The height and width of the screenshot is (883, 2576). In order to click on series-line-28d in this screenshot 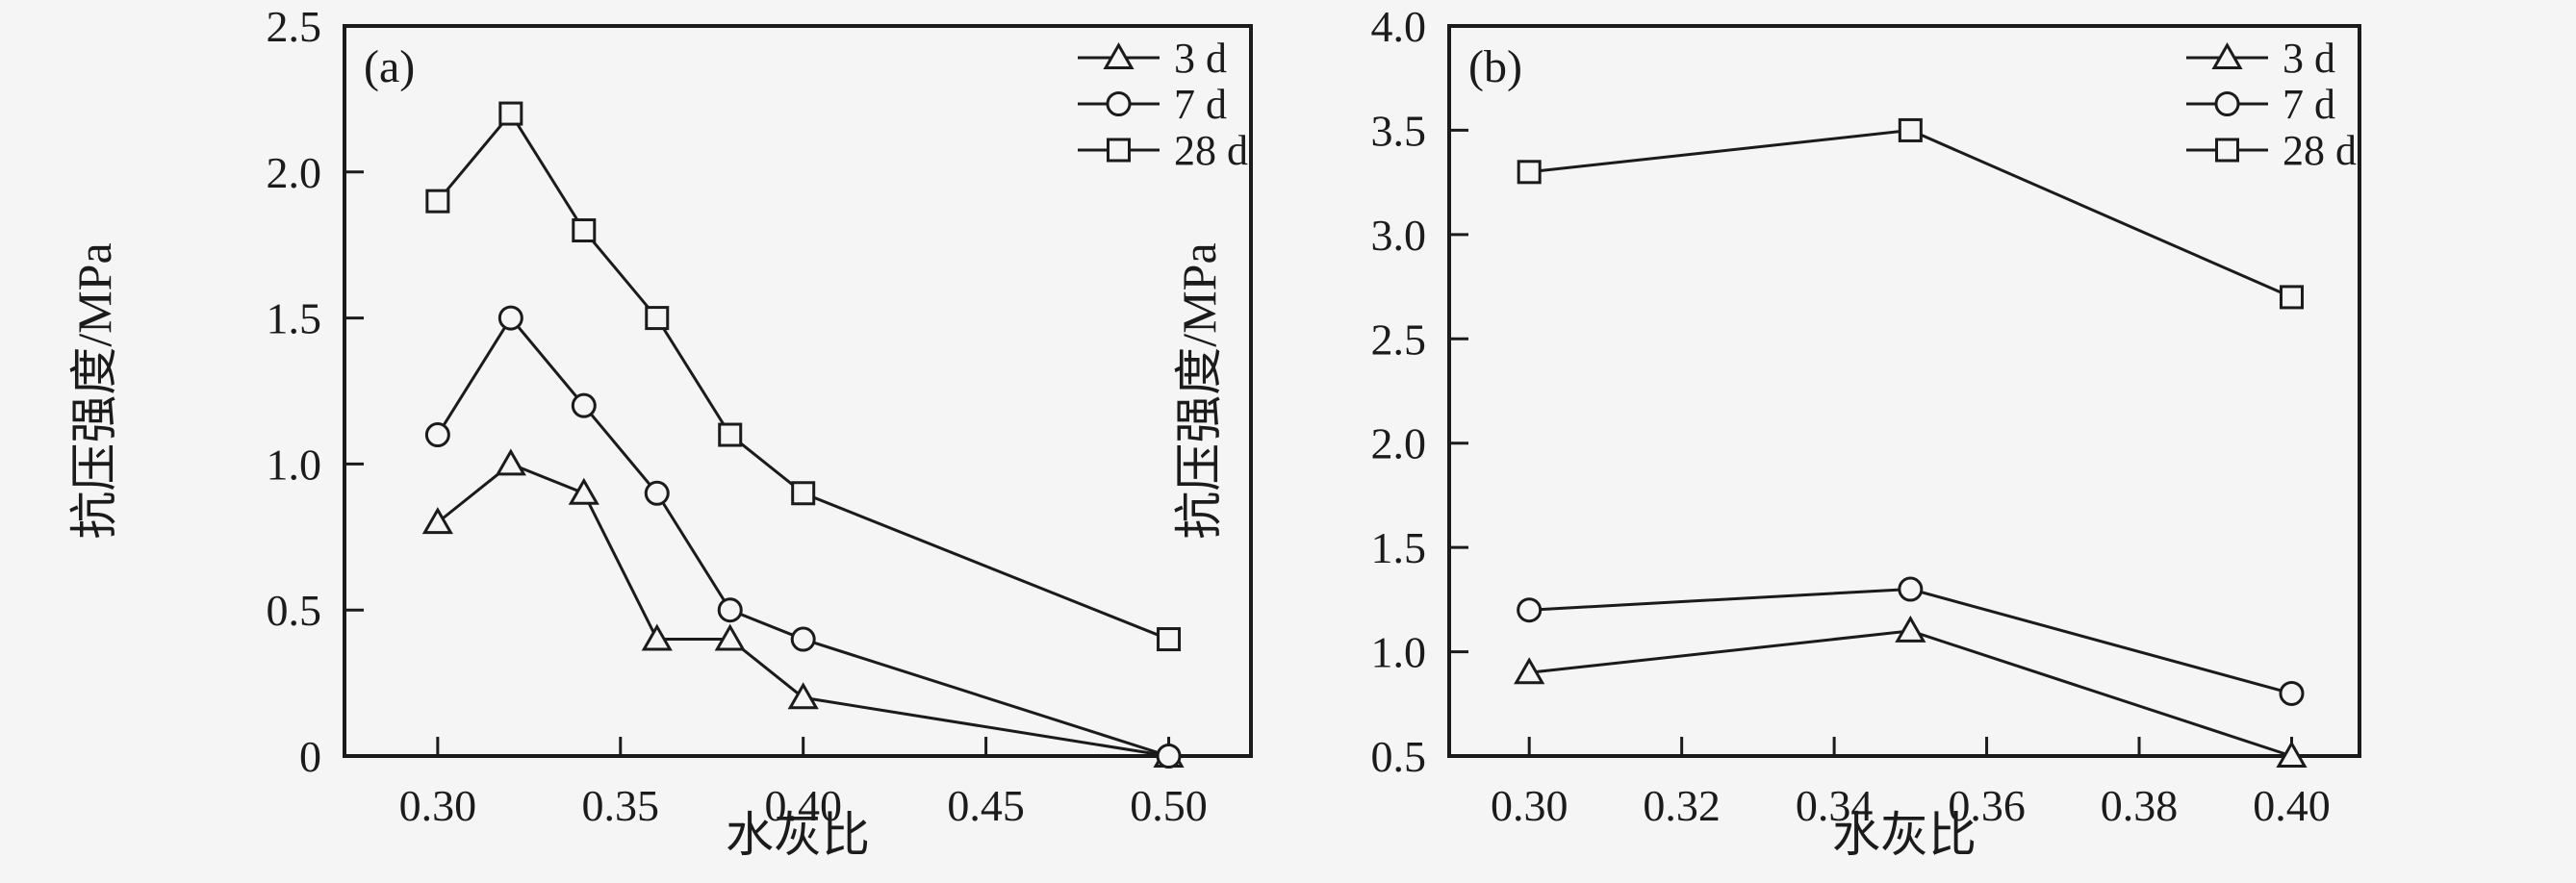, I will do `click(1911, 213)`.